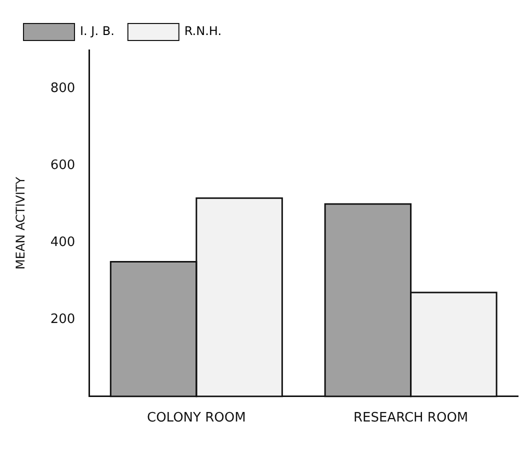 This screenshot has width=522, height=450. What do you see at coordinates (20, 223) in the screenshot?
I see `y-axis-title: MEAN ACTIVITY` at bounding box center [20, 223].